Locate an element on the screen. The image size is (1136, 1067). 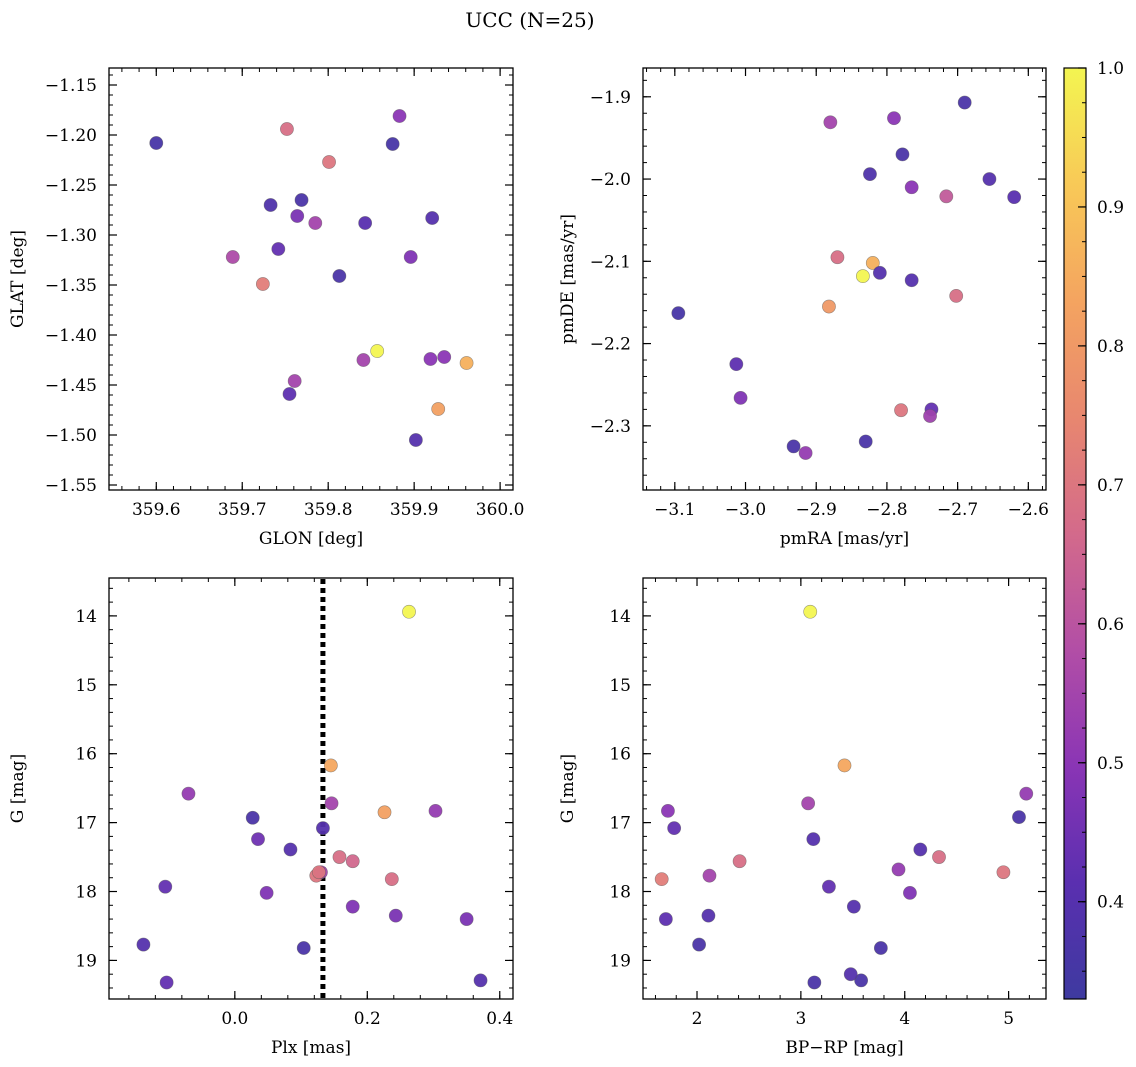
y-tick-label: 16 is located at coordinates (620, 755).